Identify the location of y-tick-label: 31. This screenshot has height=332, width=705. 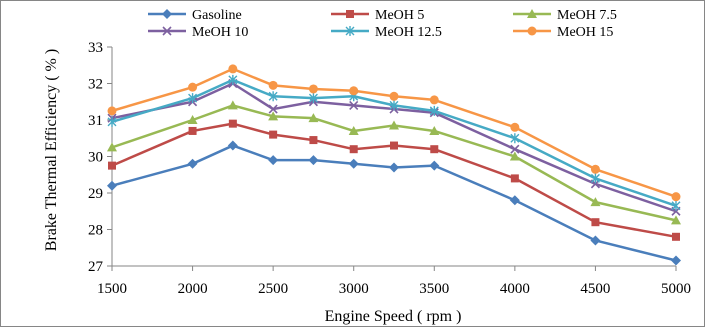
(95, 121).